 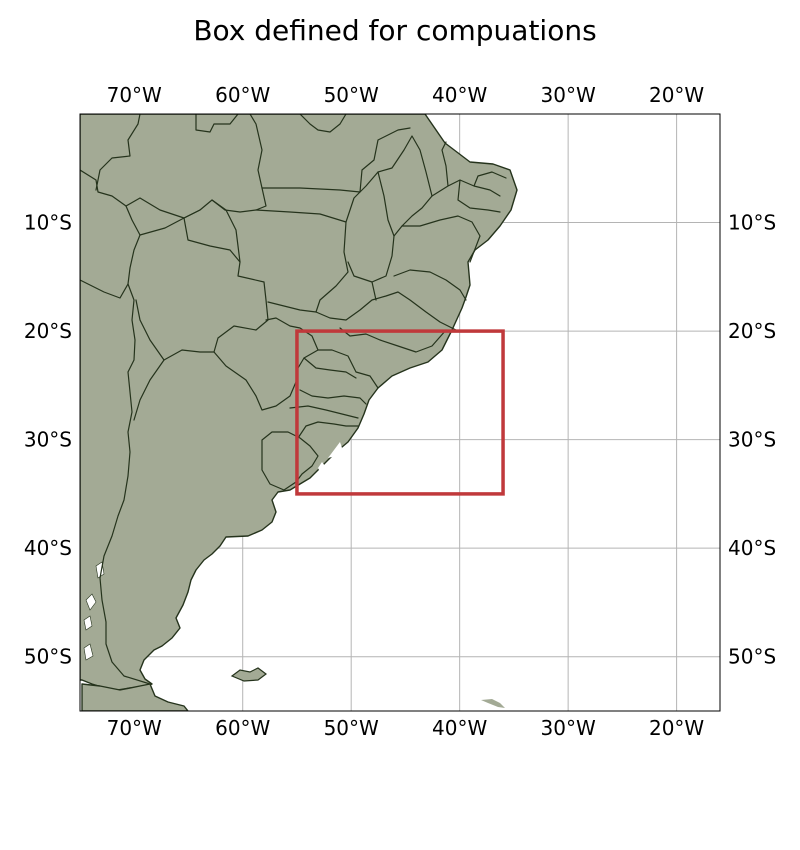 What do you see at coordinates (351, 728) in the screenshot?
I see `lon-tick-label-bottom: 50°W` at bounding box center [351, 728].